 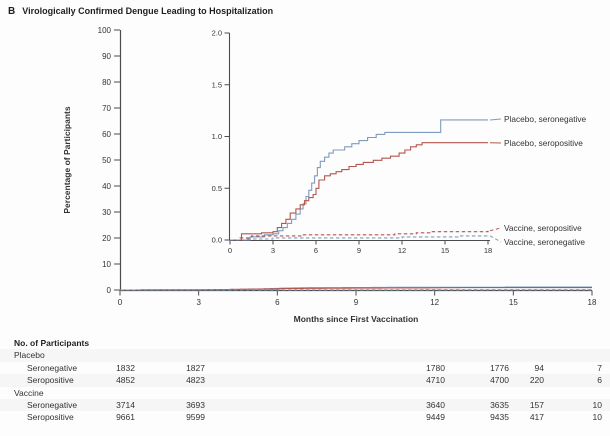 I want to click on row-value: 3714, so click(x=125, y=404).